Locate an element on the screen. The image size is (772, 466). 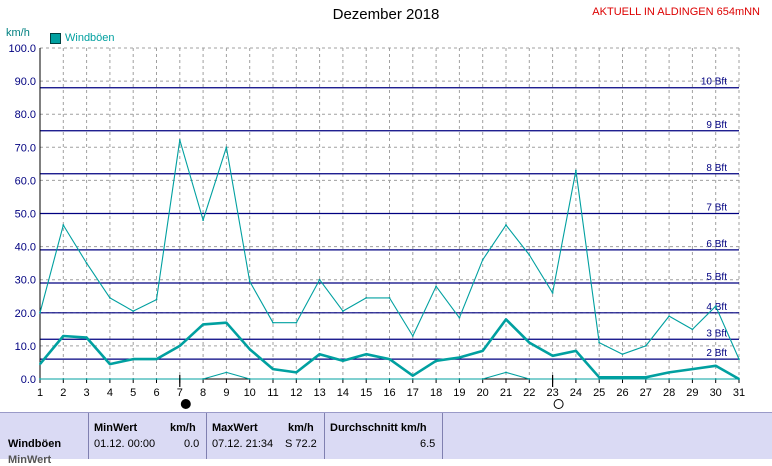
x-tick-label: 4 is located at coordinates (110, 393).